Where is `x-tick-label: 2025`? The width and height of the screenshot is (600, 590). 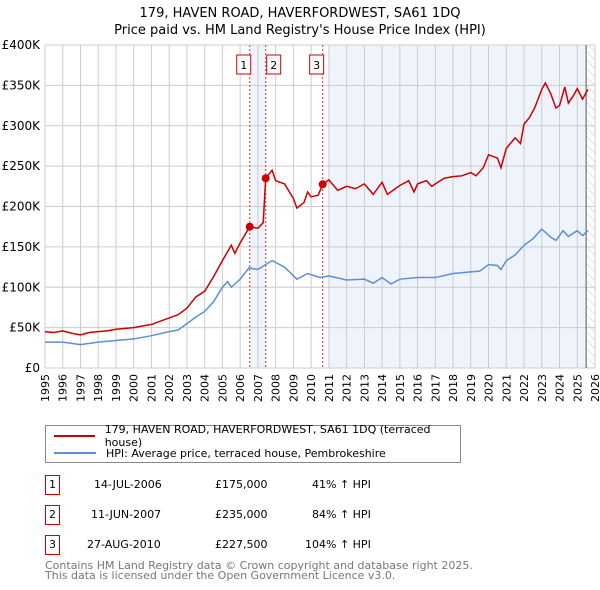 x-tick-label: 2025 is located at coordinates (577, 388).